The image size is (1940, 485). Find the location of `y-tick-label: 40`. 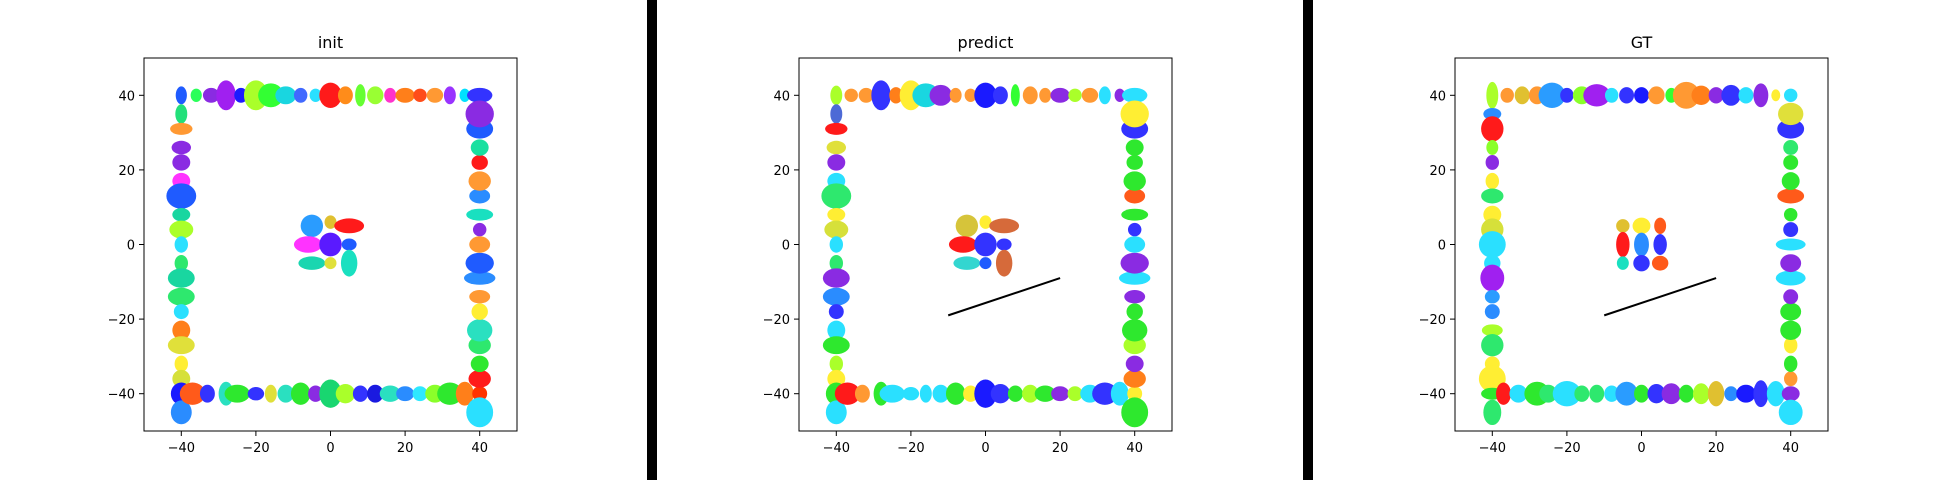

y-tick-label: 40 is located at coordinates (1437, 96).